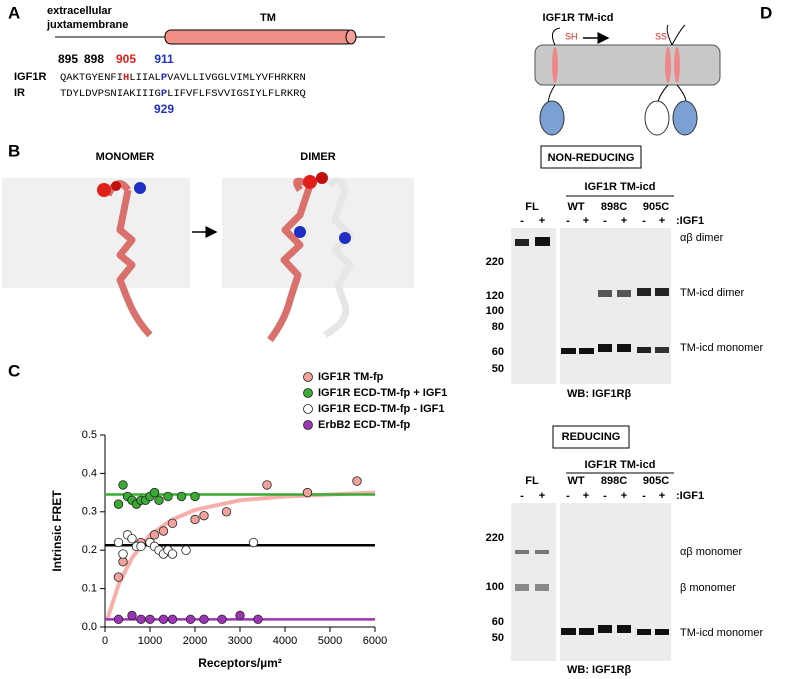 This screenshot has height=679, width=797. What do you see at coordinates (702, 238) in the screenshot?
I see `band-label: αβ dimer` at bounding box center [702, 238].